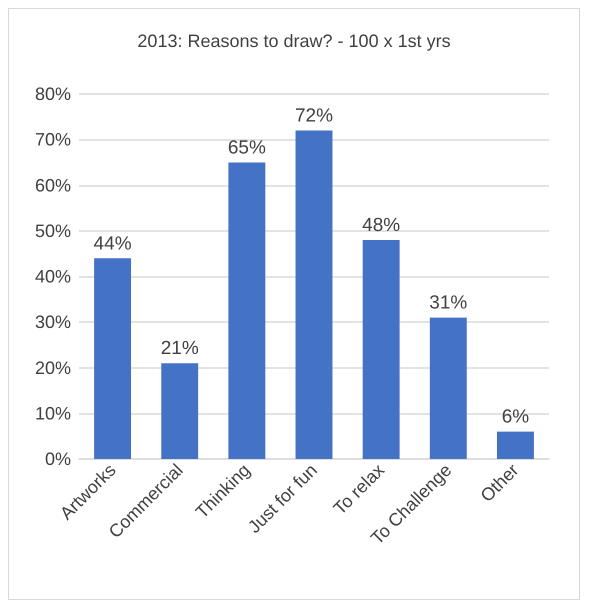  I want to click on data-label: 21%, so click(179, 349).